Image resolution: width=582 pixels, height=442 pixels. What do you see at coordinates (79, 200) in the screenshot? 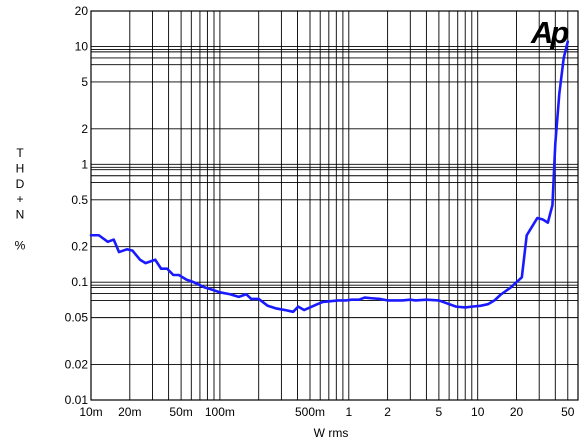
I see `y-tick-label: 0.5` at bounding box center [79, 200].